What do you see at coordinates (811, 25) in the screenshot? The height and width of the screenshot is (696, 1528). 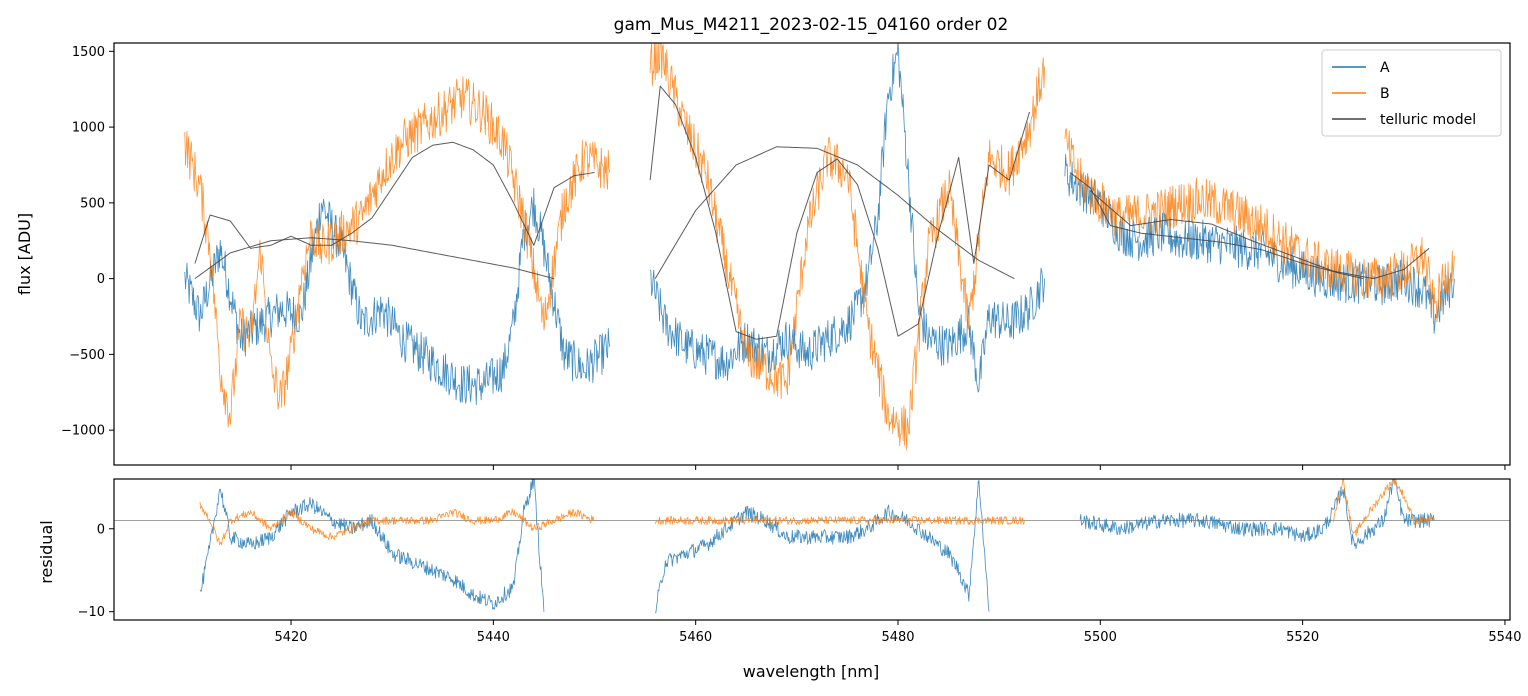 I see `chart-title: gam_Mus_M4211_2023-02-15_04160 order 02` at bounding box center [811, 25].